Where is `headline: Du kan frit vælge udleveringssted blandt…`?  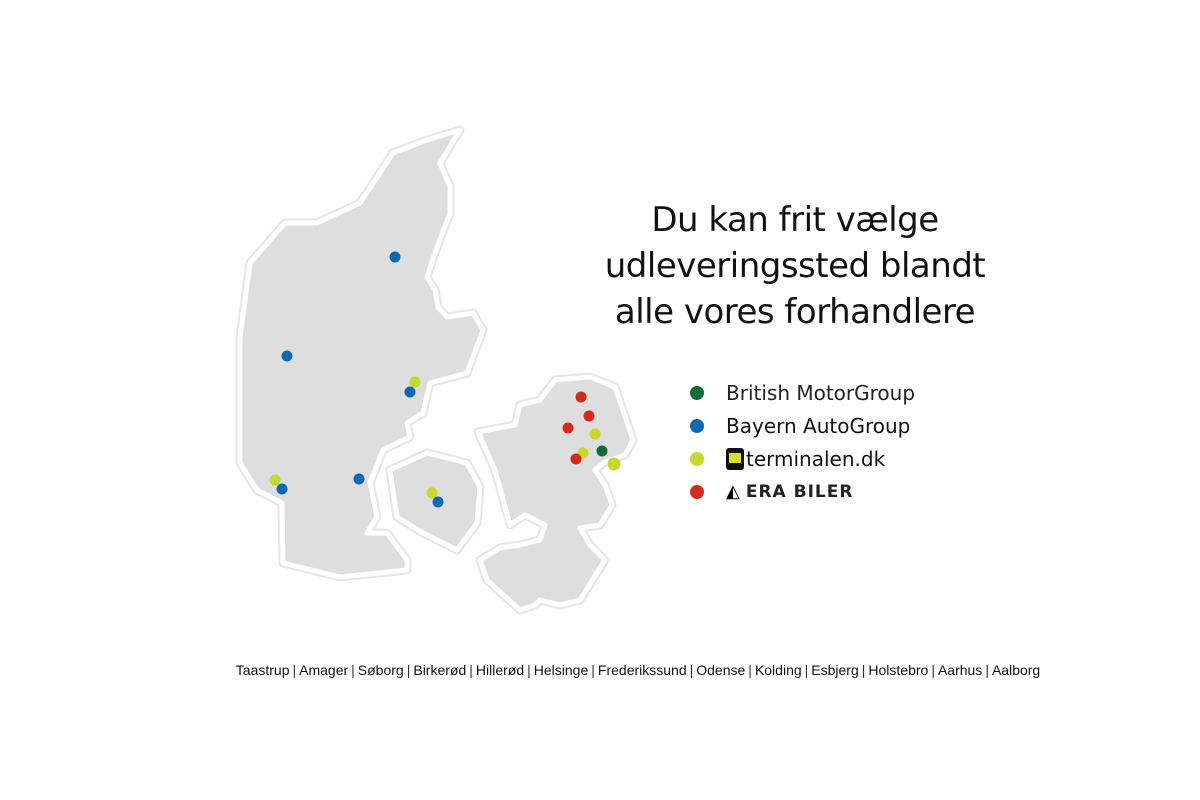
headline: Du kan frit vælge udleveringssted blandt… is located at coordinates (795, 266).